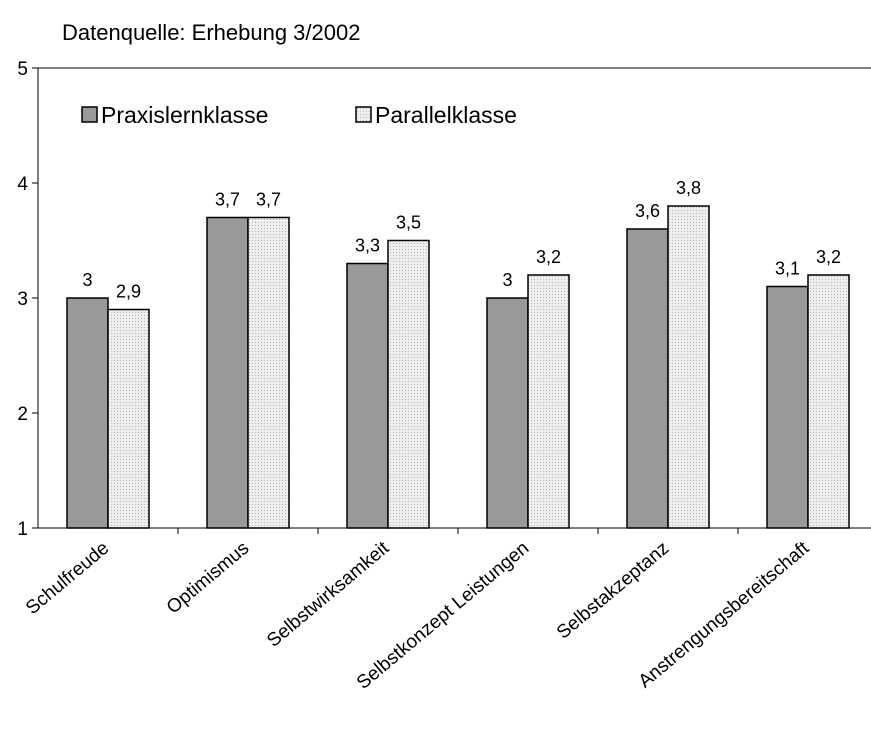 The width and height of the screenshot is (871, 731). I want to click on value-label: 2,9, so click(128, 292).